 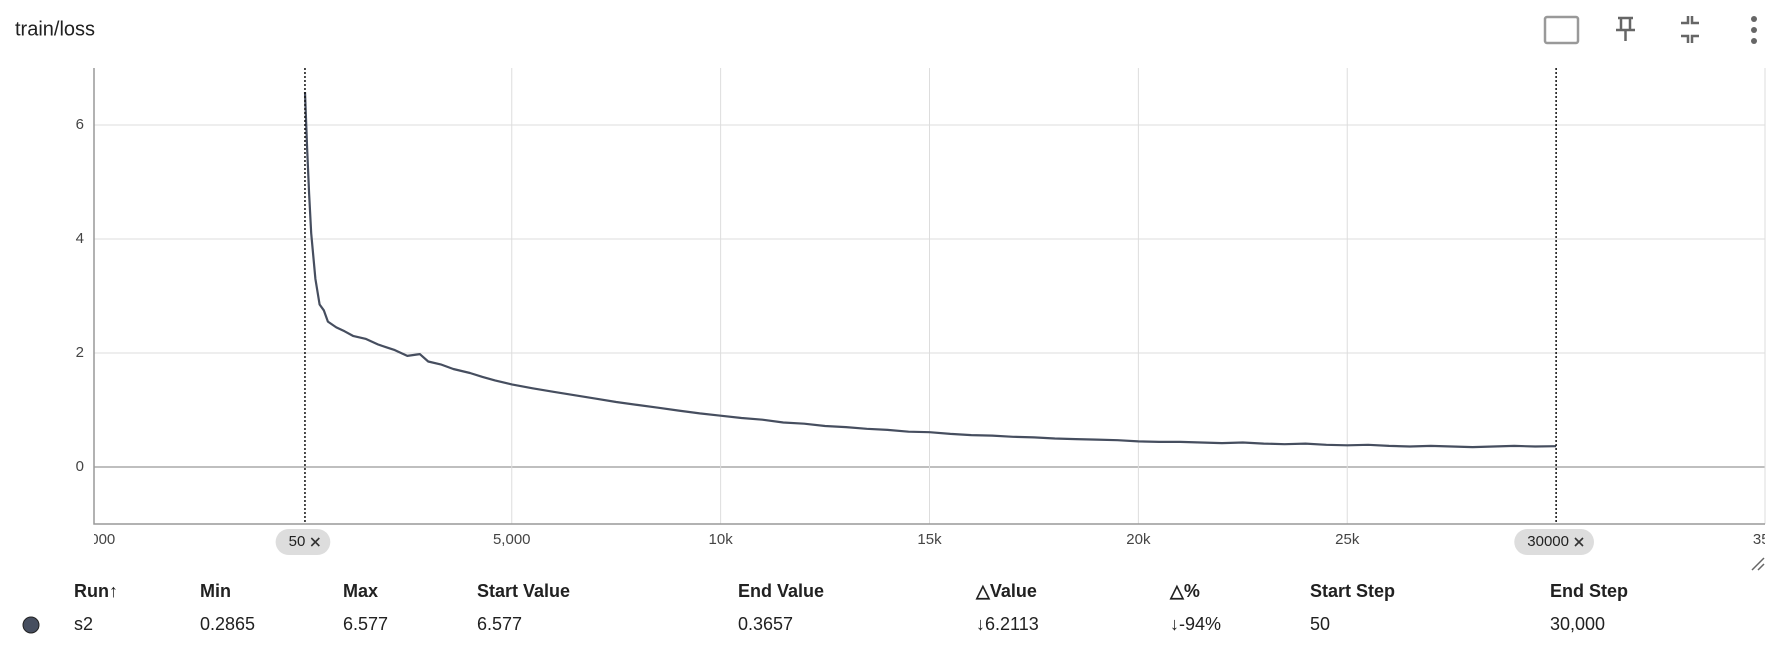 What do you see at coordinates (96, 591) in the screenshot?
I see `column-header: Run↑` at bounding box center [96, 591].